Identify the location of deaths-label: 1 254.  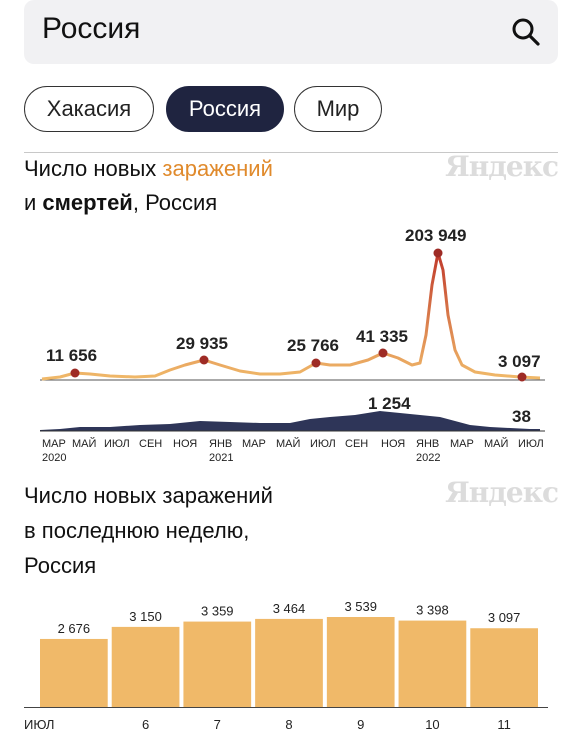
(389, 403).